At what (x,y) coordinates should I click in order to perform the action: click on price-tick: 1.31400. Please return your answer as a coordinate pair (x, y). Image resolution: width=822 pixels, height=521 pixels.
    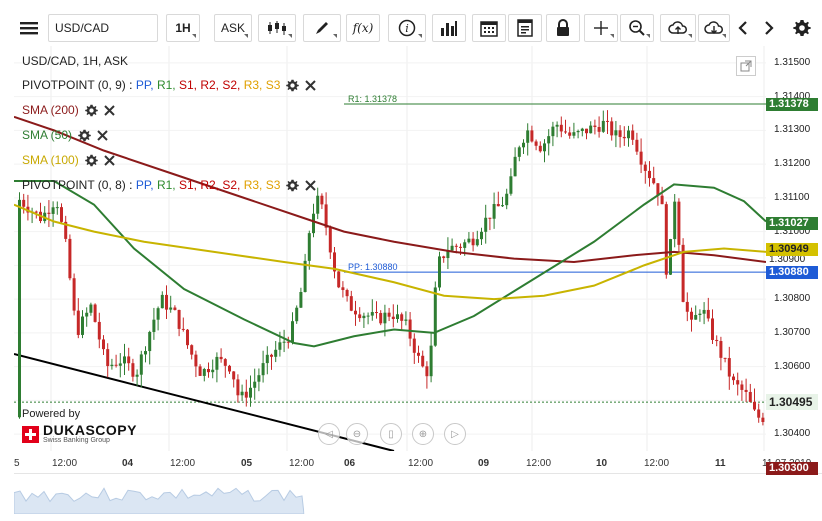
    Looking at the image, I should click on (792, 96).